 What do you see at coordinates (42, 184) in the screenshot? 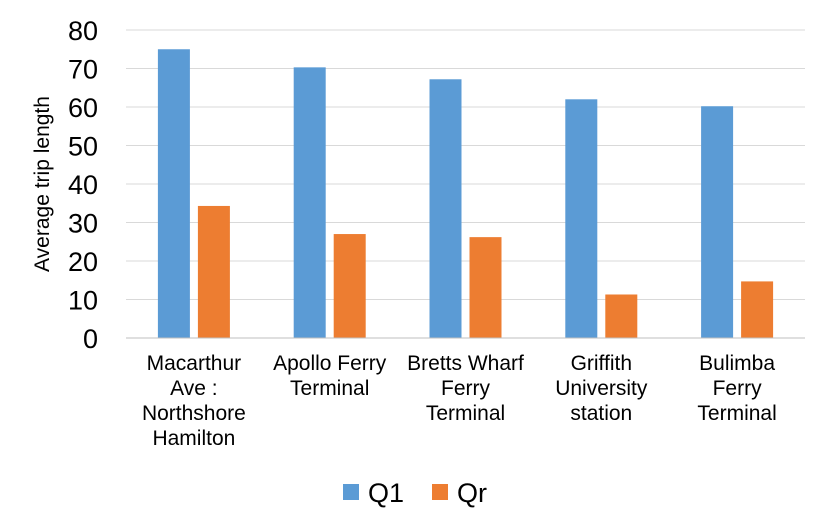
I see `y-axis-label: Average trip length` at bounding box center [42, 184].